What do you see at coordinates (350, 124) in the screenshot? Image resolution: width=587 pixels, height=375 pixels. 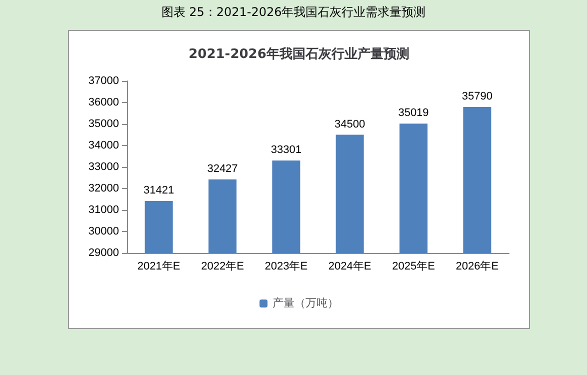 I see `data-label: 34500` at bounding box center [350, 124].